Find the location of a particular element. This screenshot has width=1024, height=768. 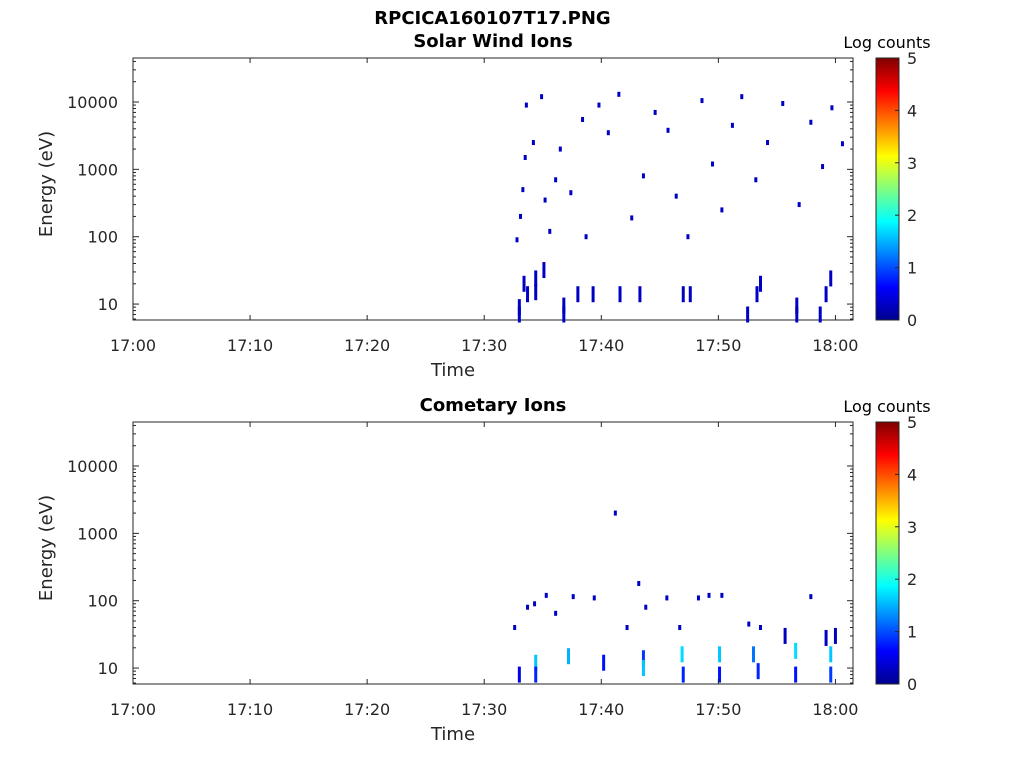

panel-title-solar-wind: Solar Wind Ions is located at coordinates (493, 41).